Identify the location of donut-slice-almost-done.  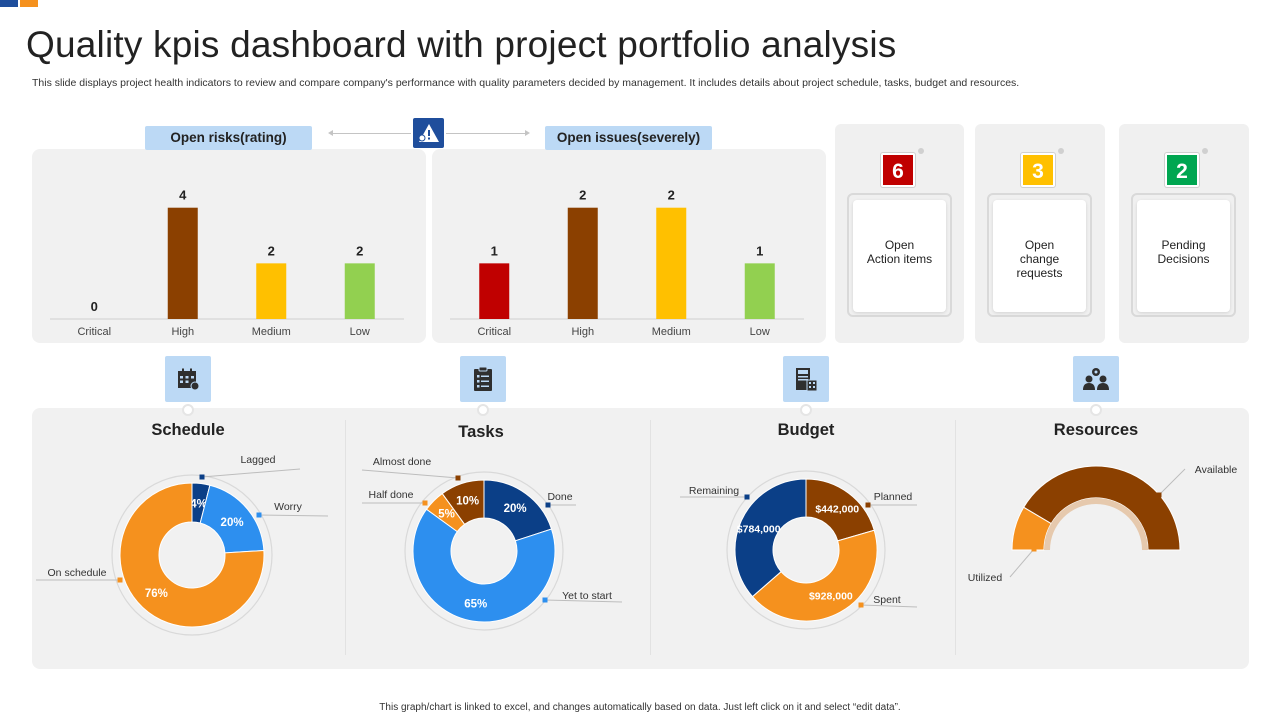
(463, 502).